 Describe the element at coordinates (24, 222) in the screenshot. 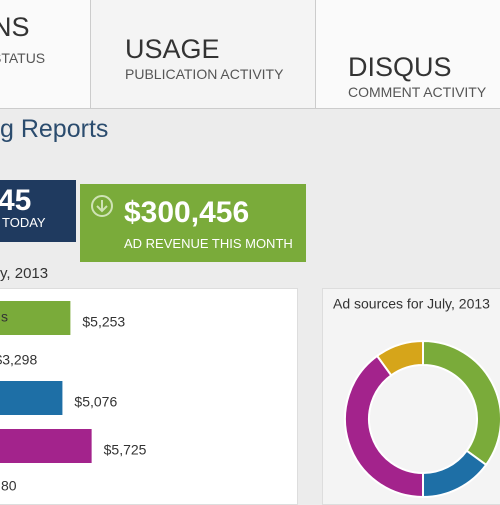

I see `stat-label: TODAY` at that location.